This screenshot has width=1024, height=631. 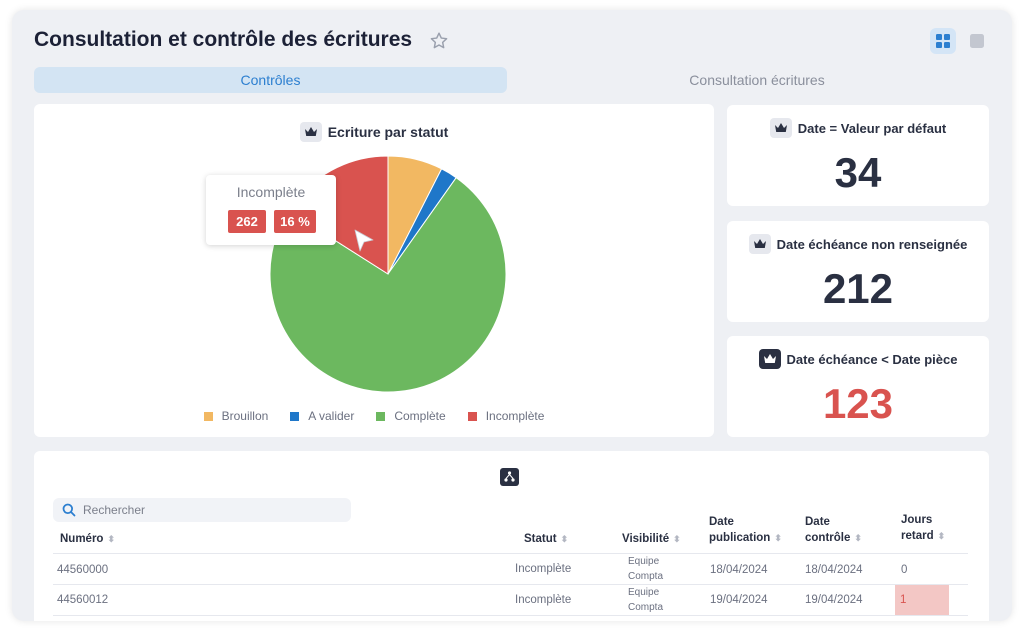 What do you see at coordinates (745, 530) in the screenshot?
I see `column-header-date-publication: Date publication ⬍` at bounding box center [745, 530].